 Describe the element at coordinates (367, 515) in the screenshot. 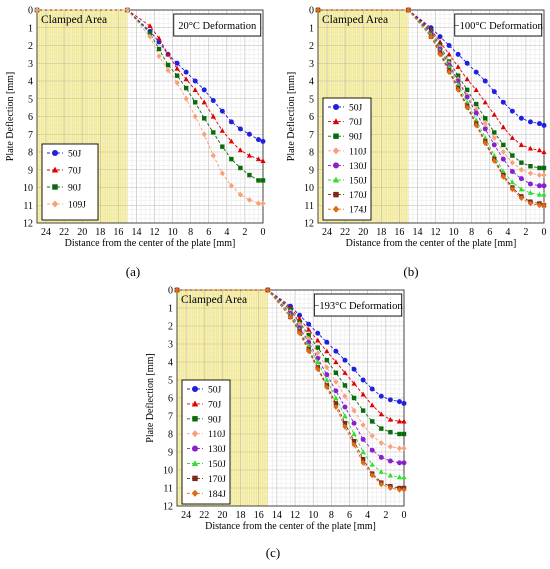

I see `x-tick-label: 4` at that location.